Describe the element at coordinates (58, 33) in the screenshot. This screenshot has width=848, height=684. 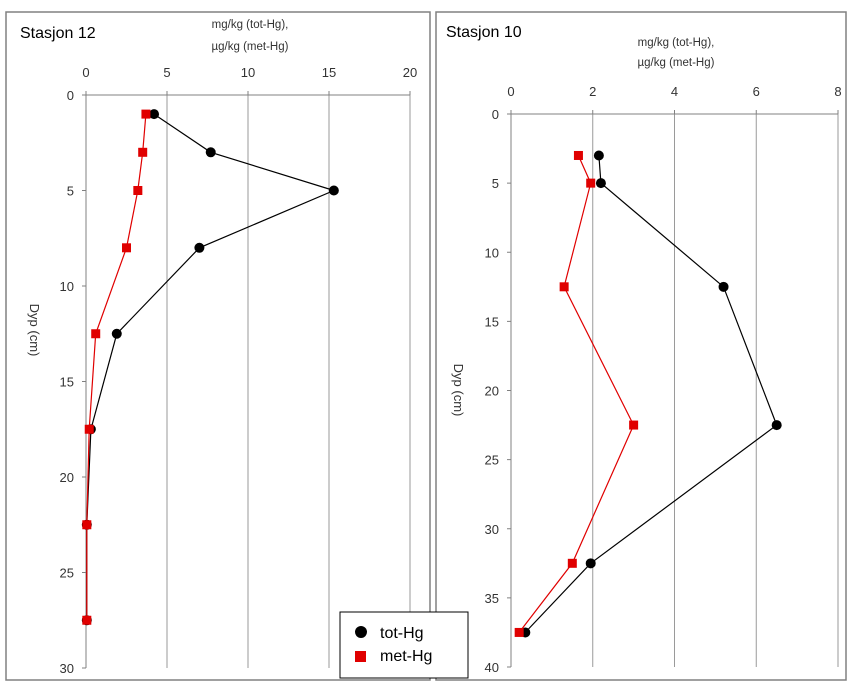
I see `chart-title: Stasjon 12` at that location.